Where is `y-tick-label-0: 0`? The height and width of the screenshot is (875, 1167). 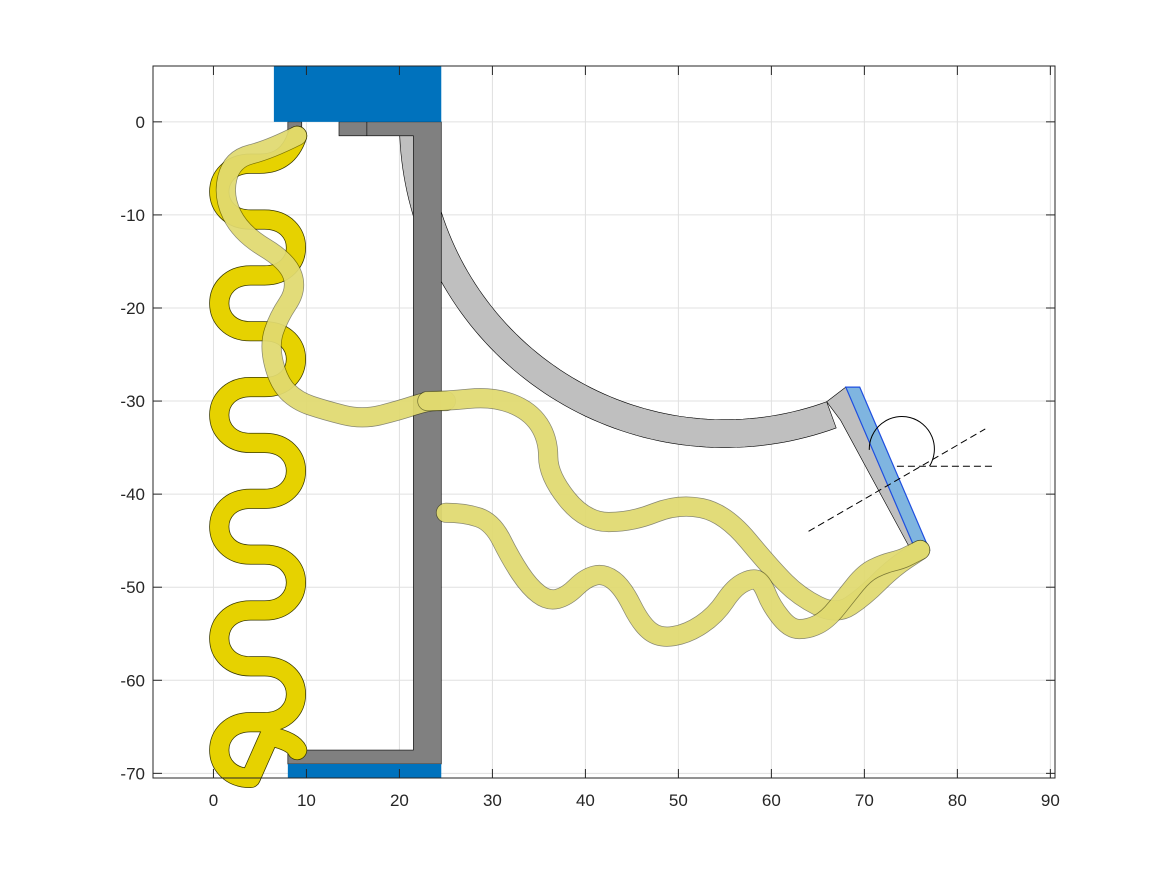 y-tick-label-0: 0 is located at coordinates (140, 122).